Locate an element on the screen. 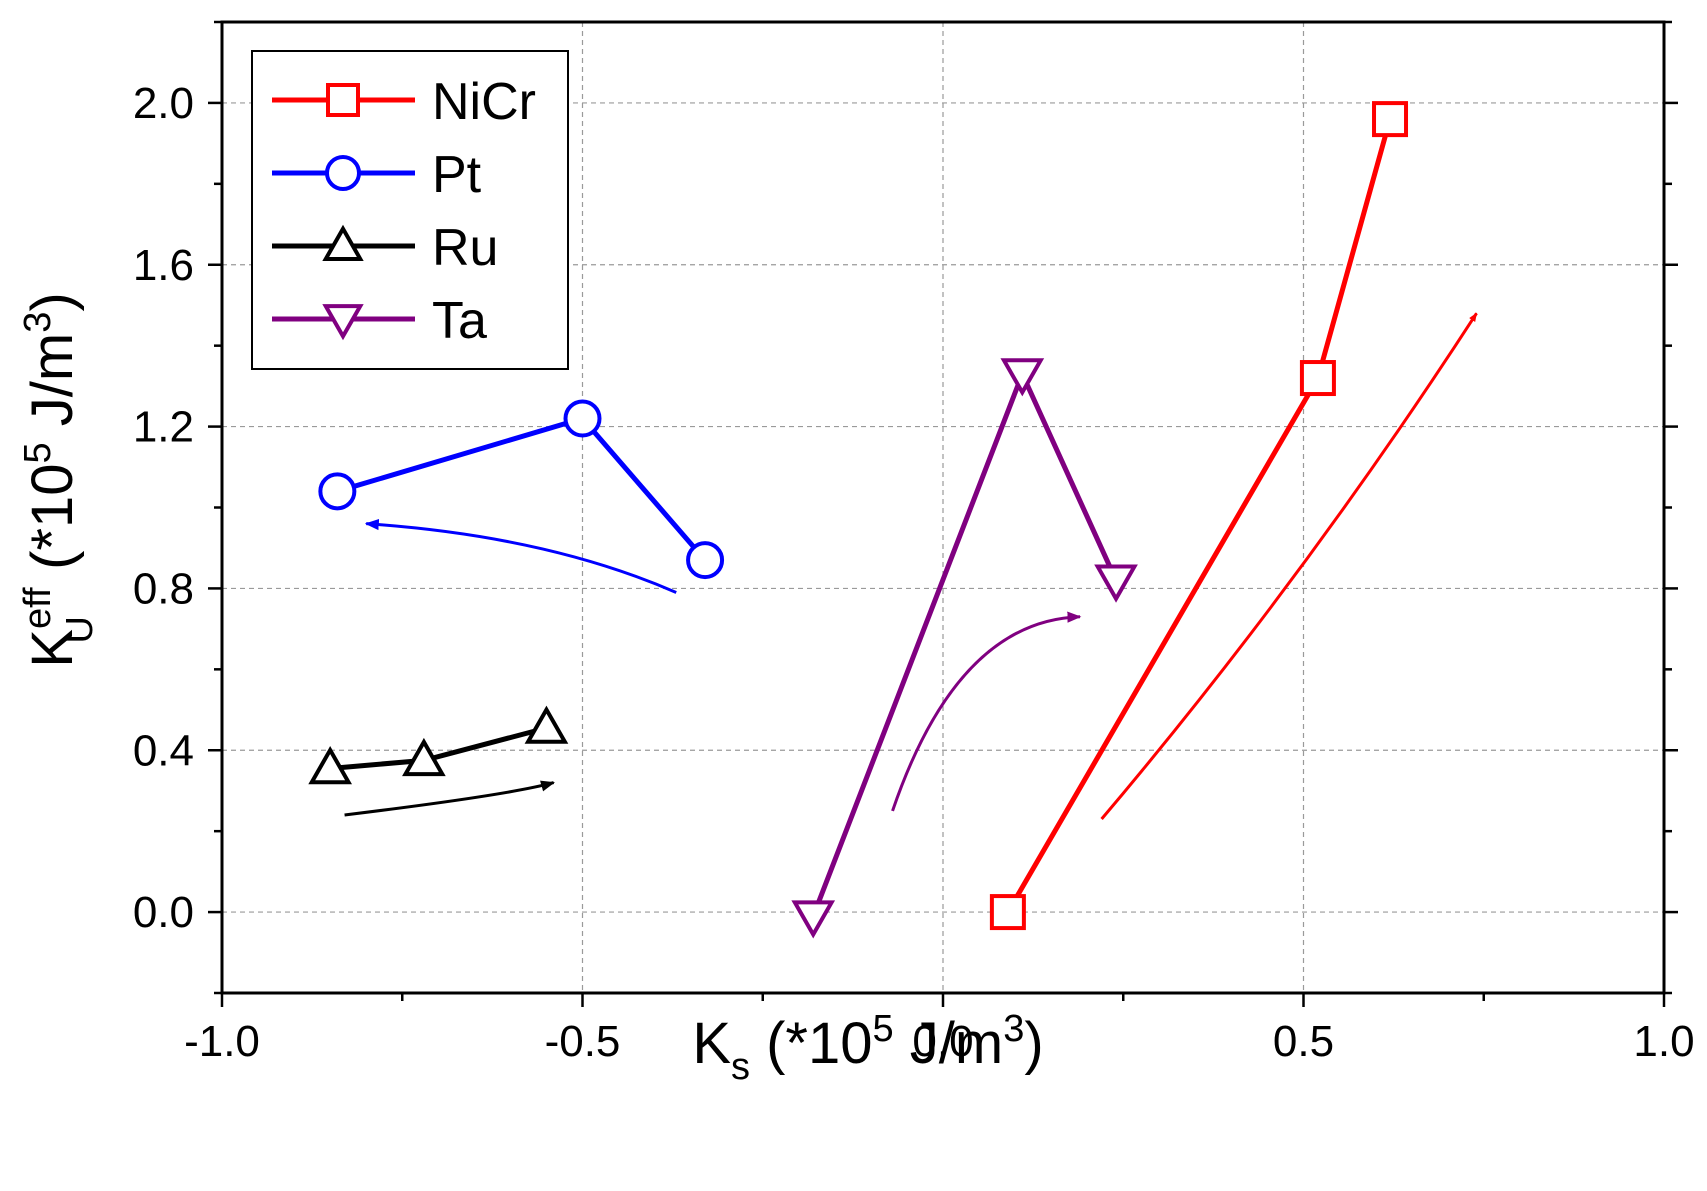 The width and height of the screenshot is (1707, 1191). legend-box is located at coordinates (410, 210).